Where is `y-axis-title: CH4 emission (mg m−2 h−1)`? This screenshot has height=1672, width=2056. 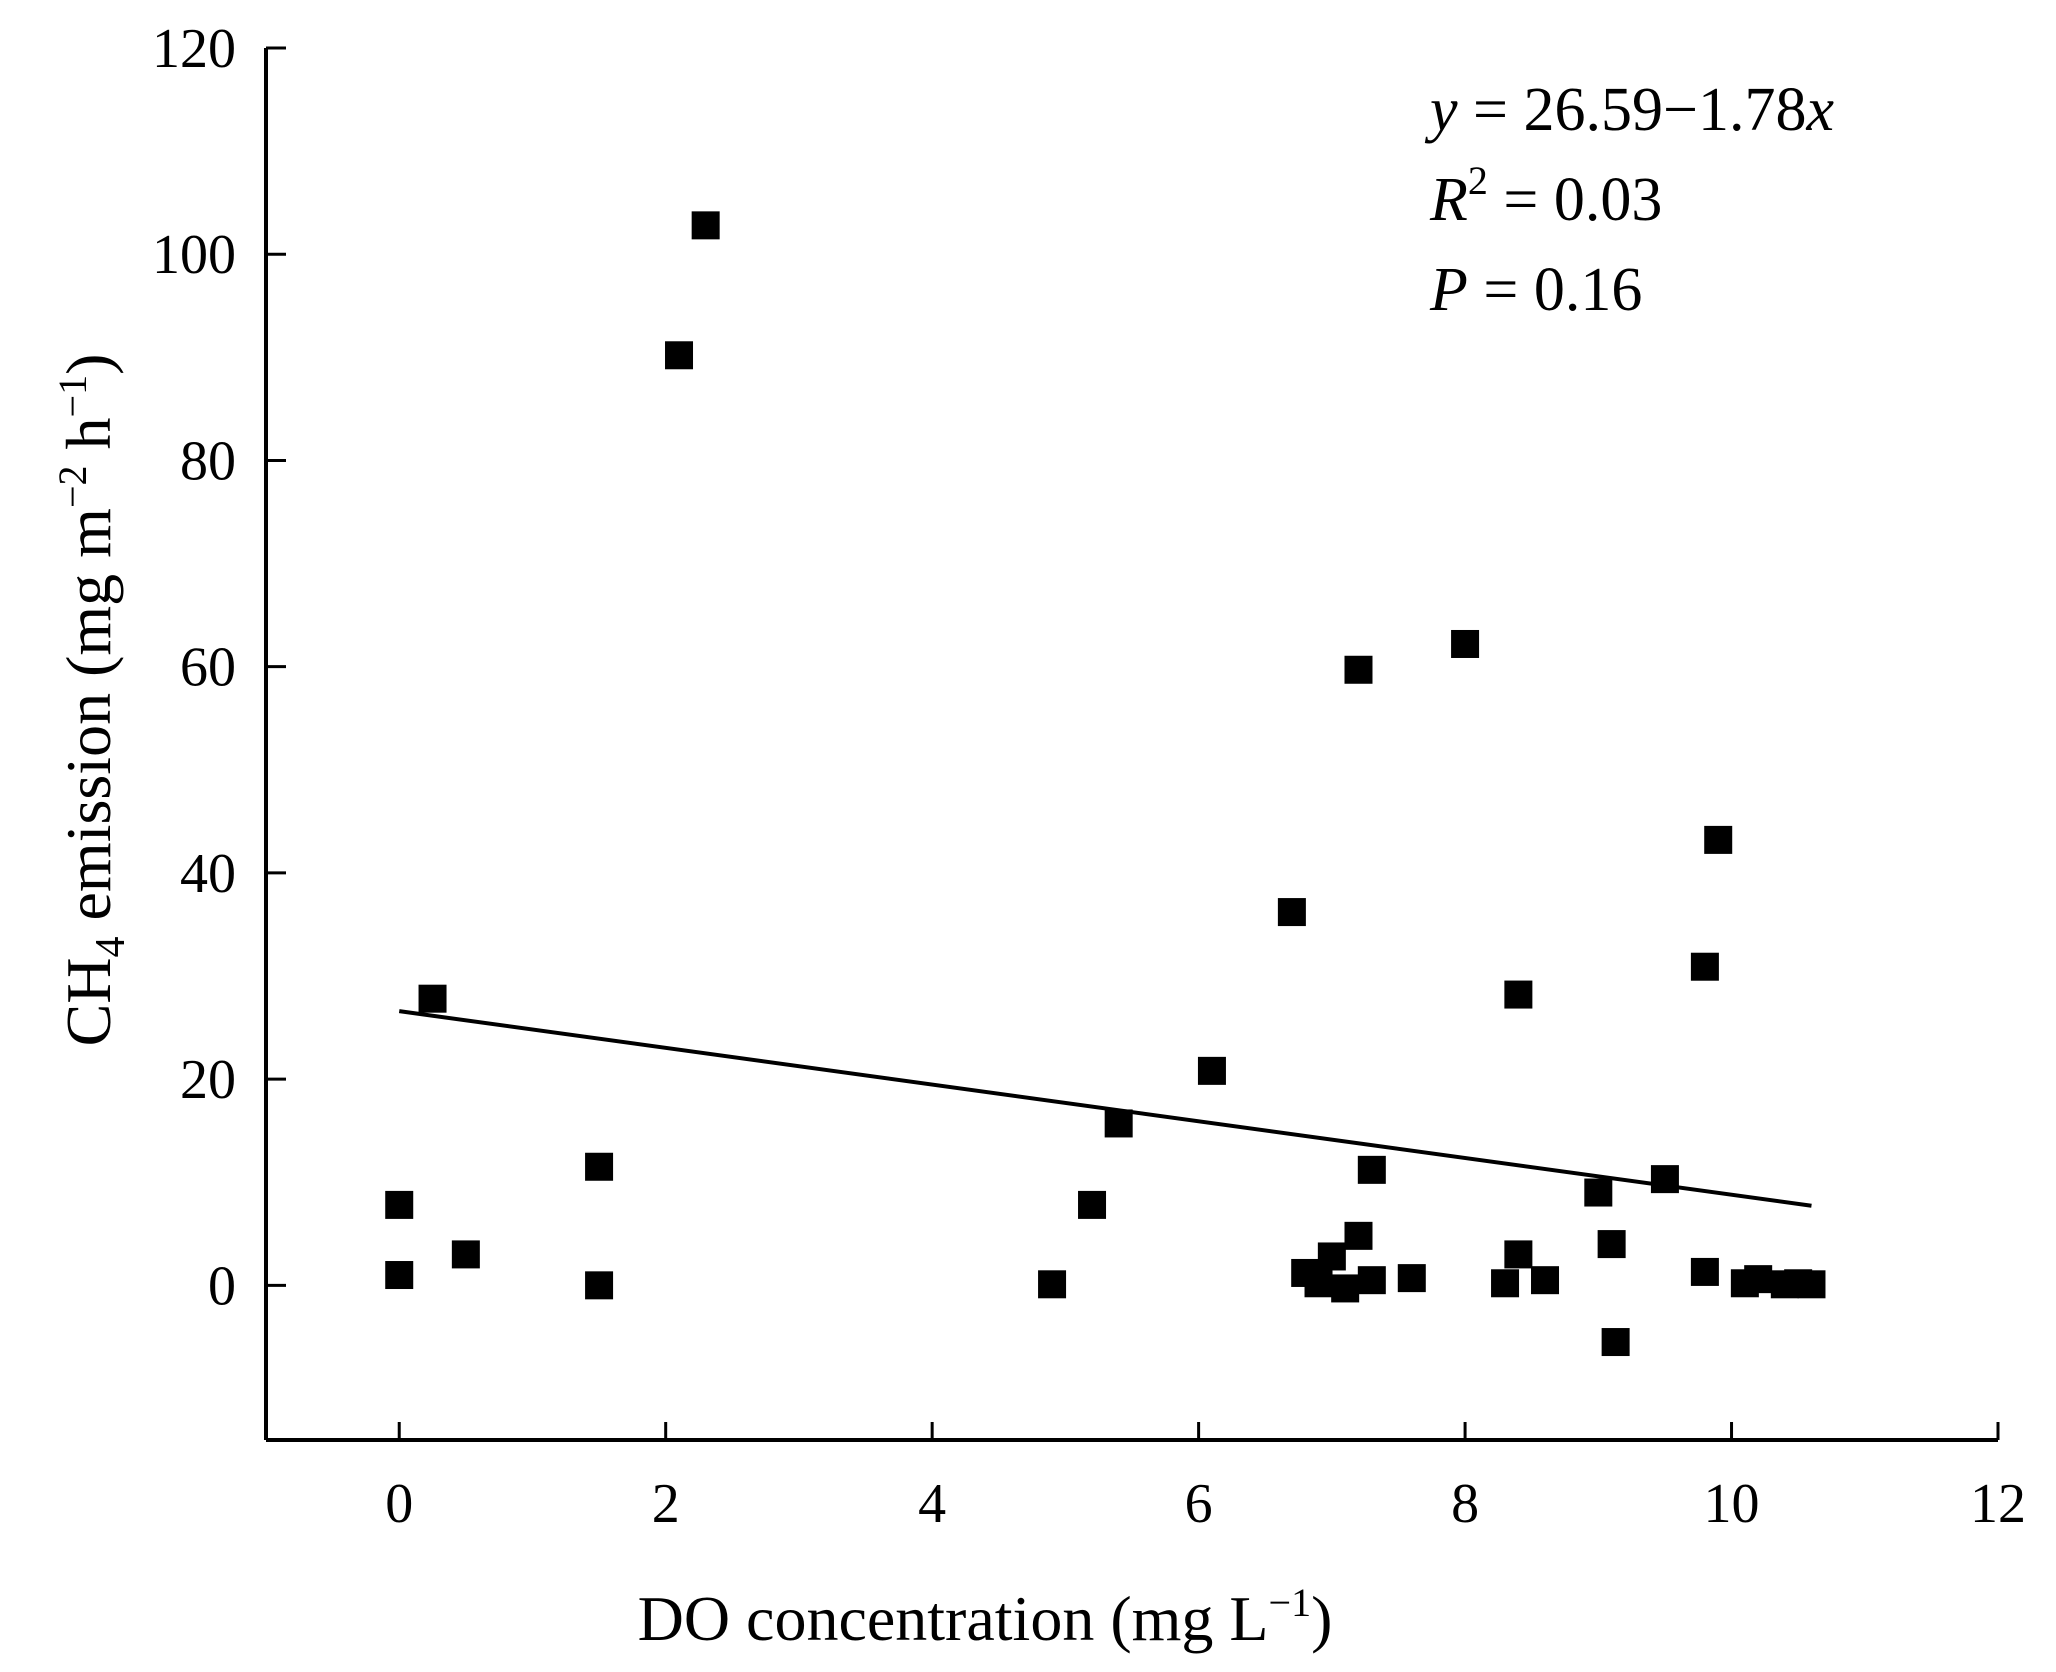
y-axis-title: CH4 emission (mg m−2 h−1) is located at coordinates (92, 700).